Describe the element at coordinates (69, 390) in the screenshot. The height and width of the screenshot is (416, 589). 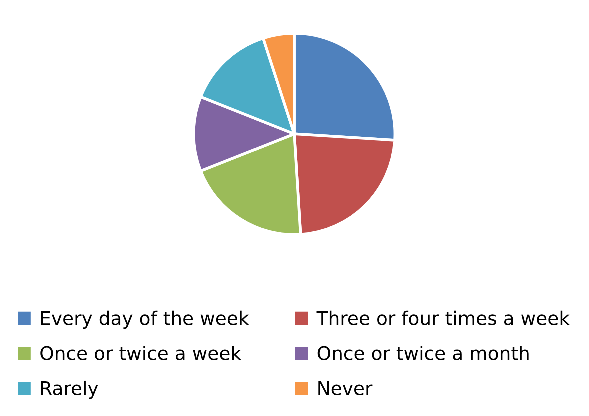
I see `legend-label: Rarely` at that location.